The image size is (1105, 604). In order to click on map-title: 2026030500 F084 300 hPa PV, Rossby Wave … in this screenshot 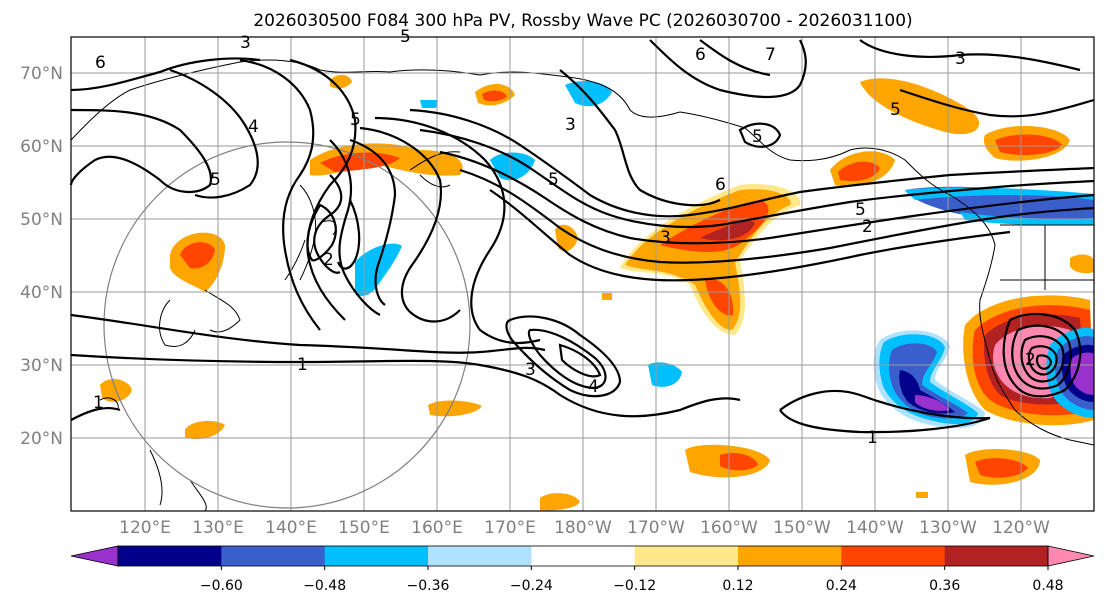, I will do `click(582, 21)`.